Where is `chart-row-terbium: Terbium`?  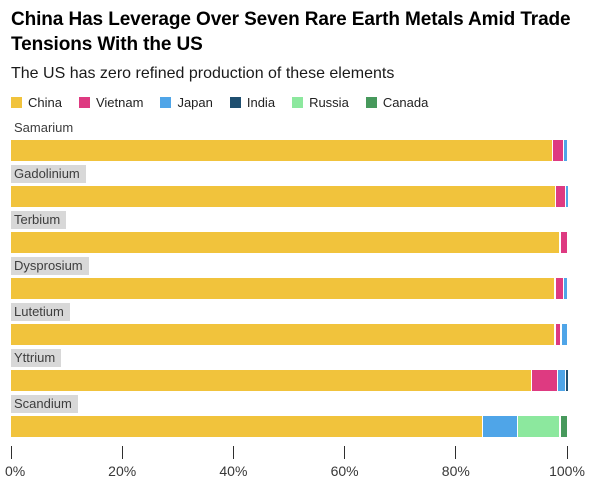
chart-row-terbium: Terbium is located at coordinates (289, 232).